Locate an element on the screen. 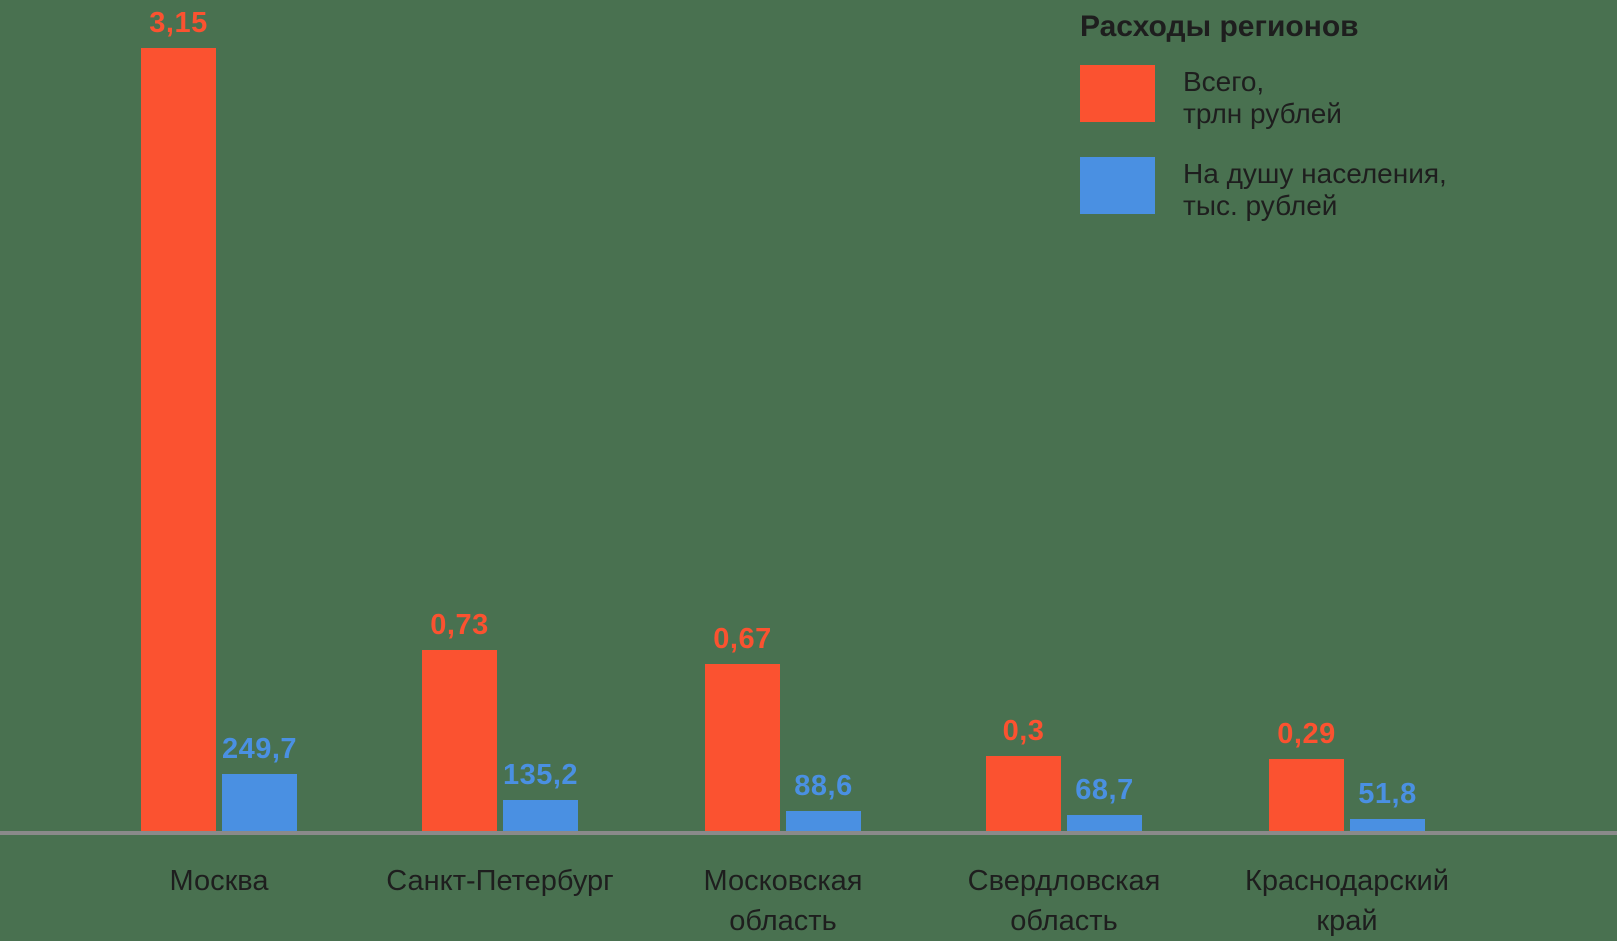 The image size is (1617, 941). legend-label-total-line2: трлн рублей is located at coordinates (1262, 113).